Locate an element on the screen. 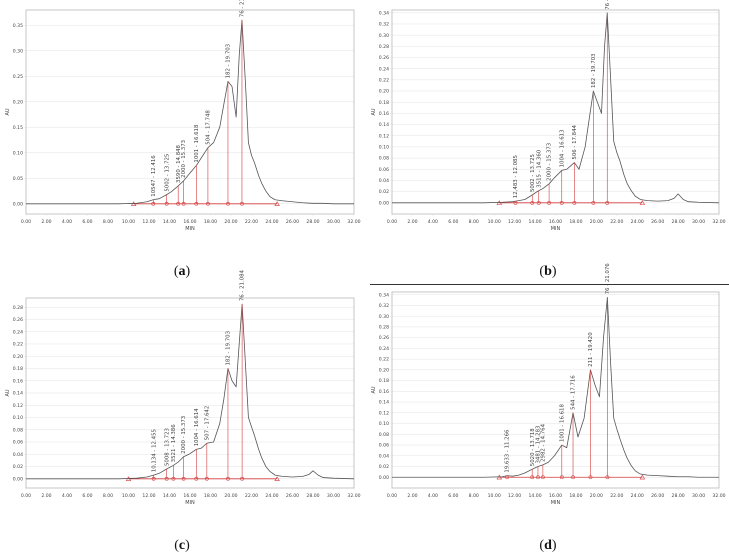 This screenshot has height=560, width=729. y-tick-label: 0.06 is located at coordinates (384, 446).